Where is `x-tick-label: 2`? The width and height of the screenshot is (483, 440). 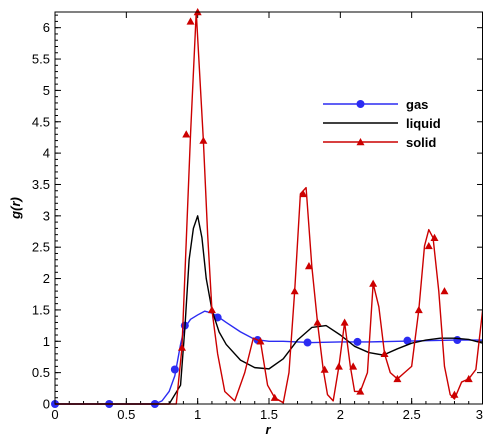 x-tick-label: 2 is located at coordinates (340, 414).